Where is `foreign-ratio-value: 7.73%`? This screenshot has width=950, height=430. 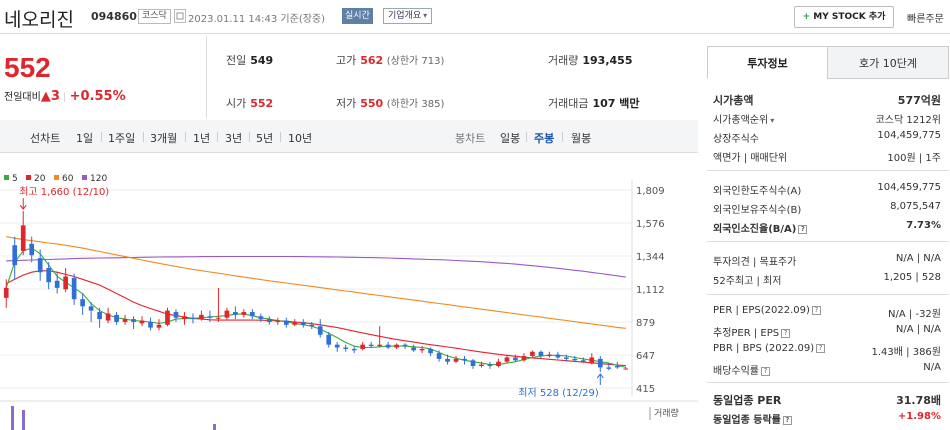 foreign-ratio-value: 7.73% is located at coordinates (923, 225).